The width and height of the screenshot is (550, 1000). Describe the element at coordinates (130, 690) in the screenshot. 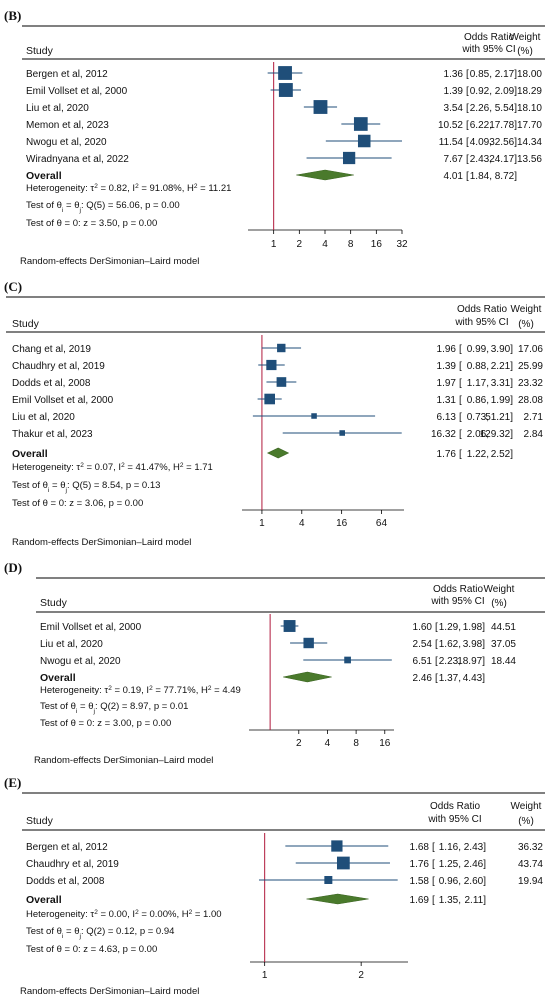

I see `tau2-value: = 0.19, I` at that location.